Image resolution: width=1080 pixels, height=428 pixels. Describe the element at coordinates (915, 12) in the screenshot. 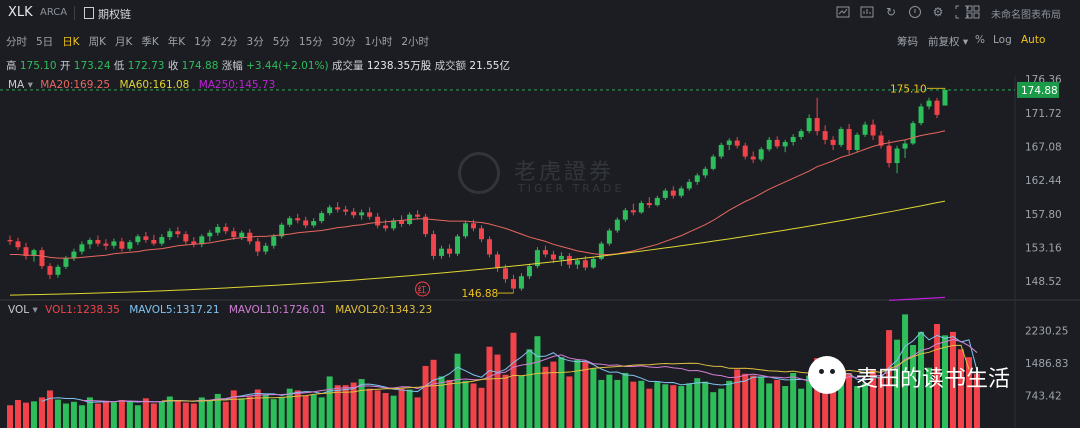

I see `alert-icon` at that location.